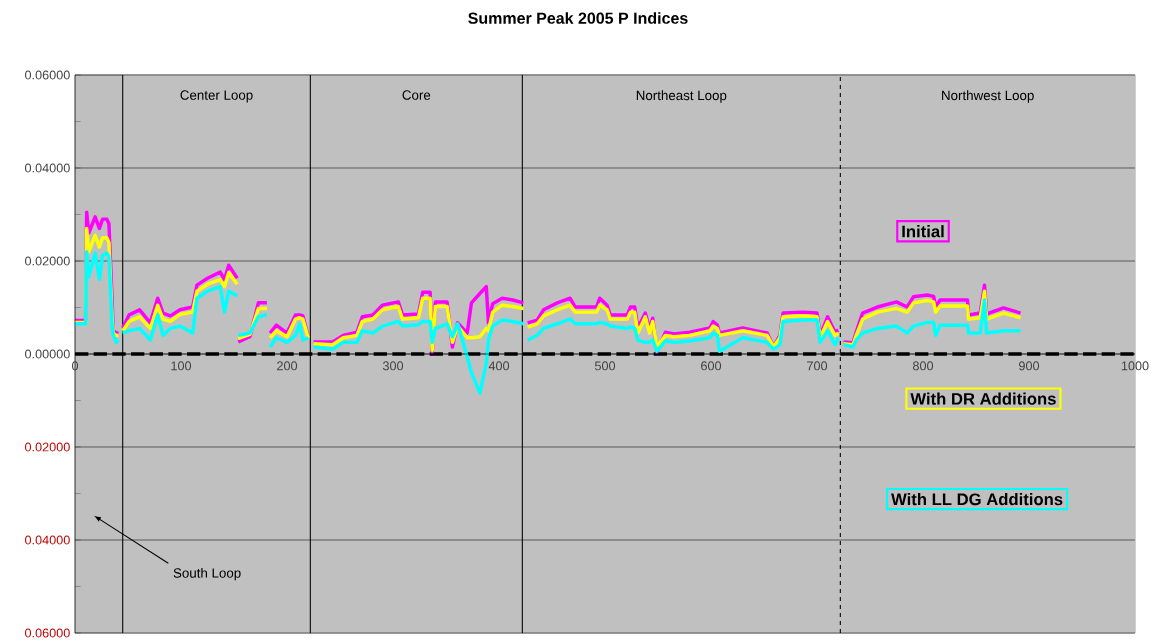 The image size is (1156, 642). I want to click on band-label: Northwest Loop, so click(988, 96).